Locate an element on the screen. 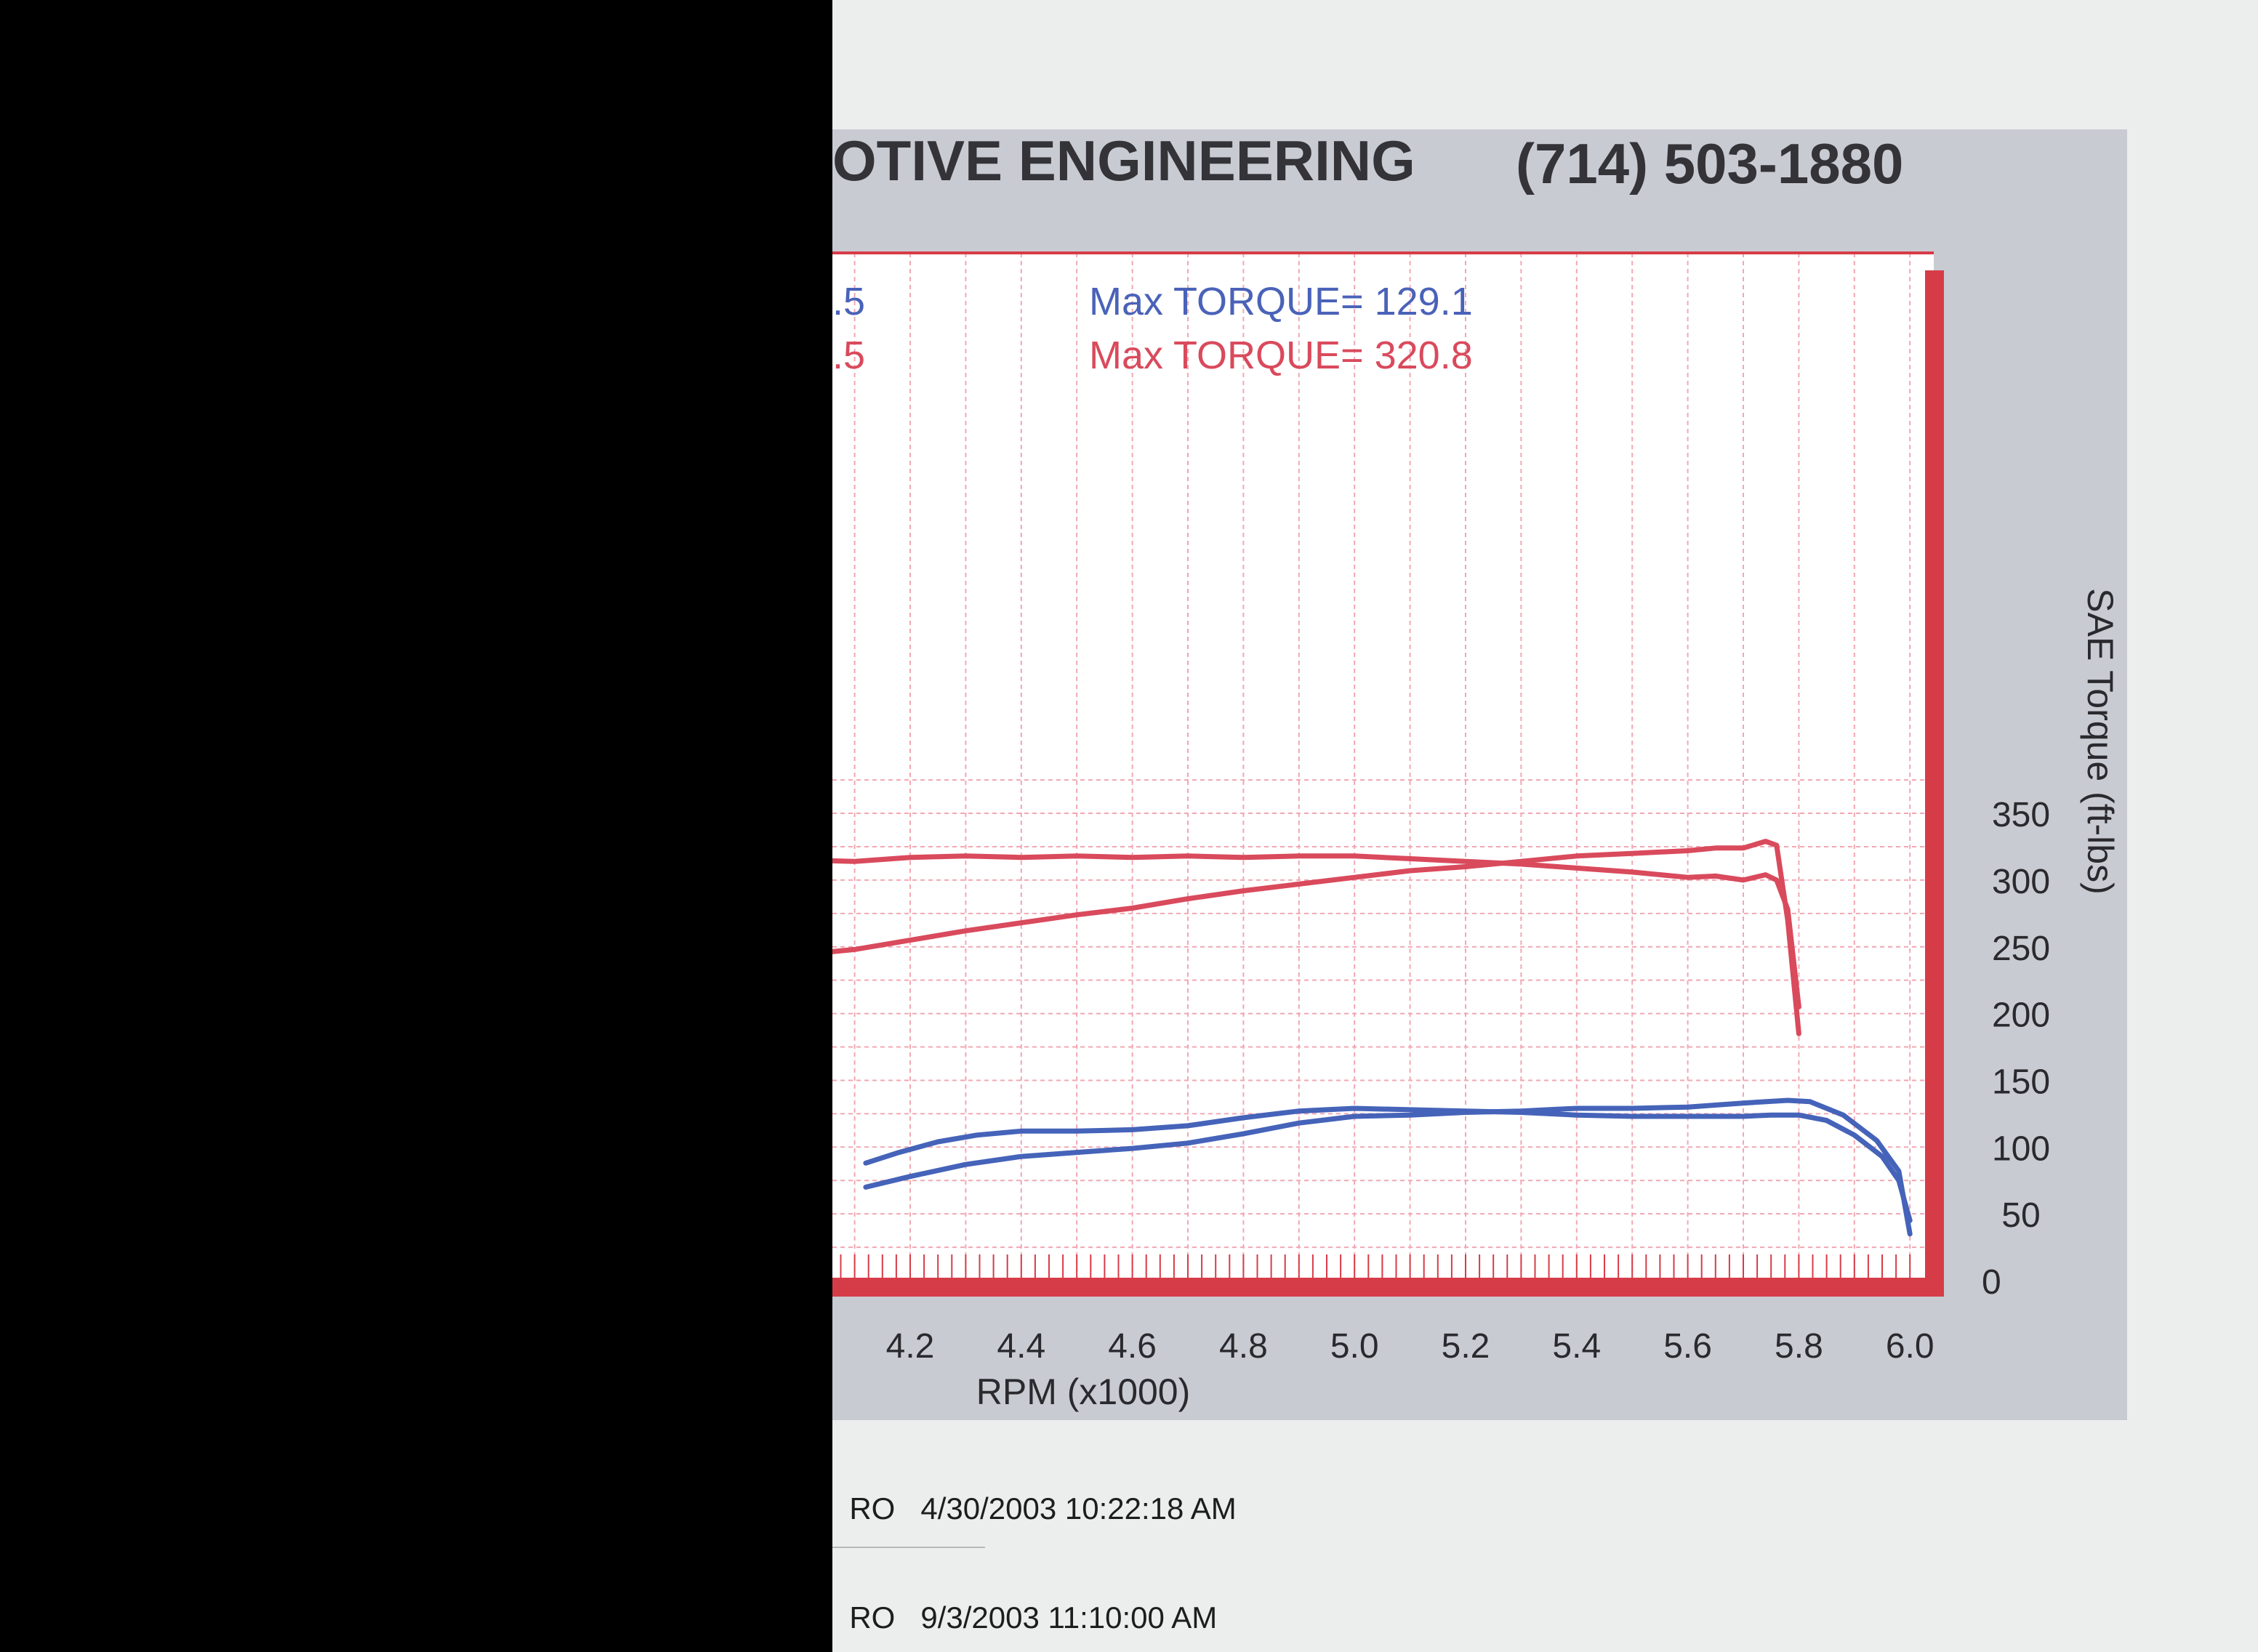 This screenshot has height=1652, width=2258. run-info-2: RO 9/3/2003 11:10:00 AM is located at coordinates (1025, 1600).